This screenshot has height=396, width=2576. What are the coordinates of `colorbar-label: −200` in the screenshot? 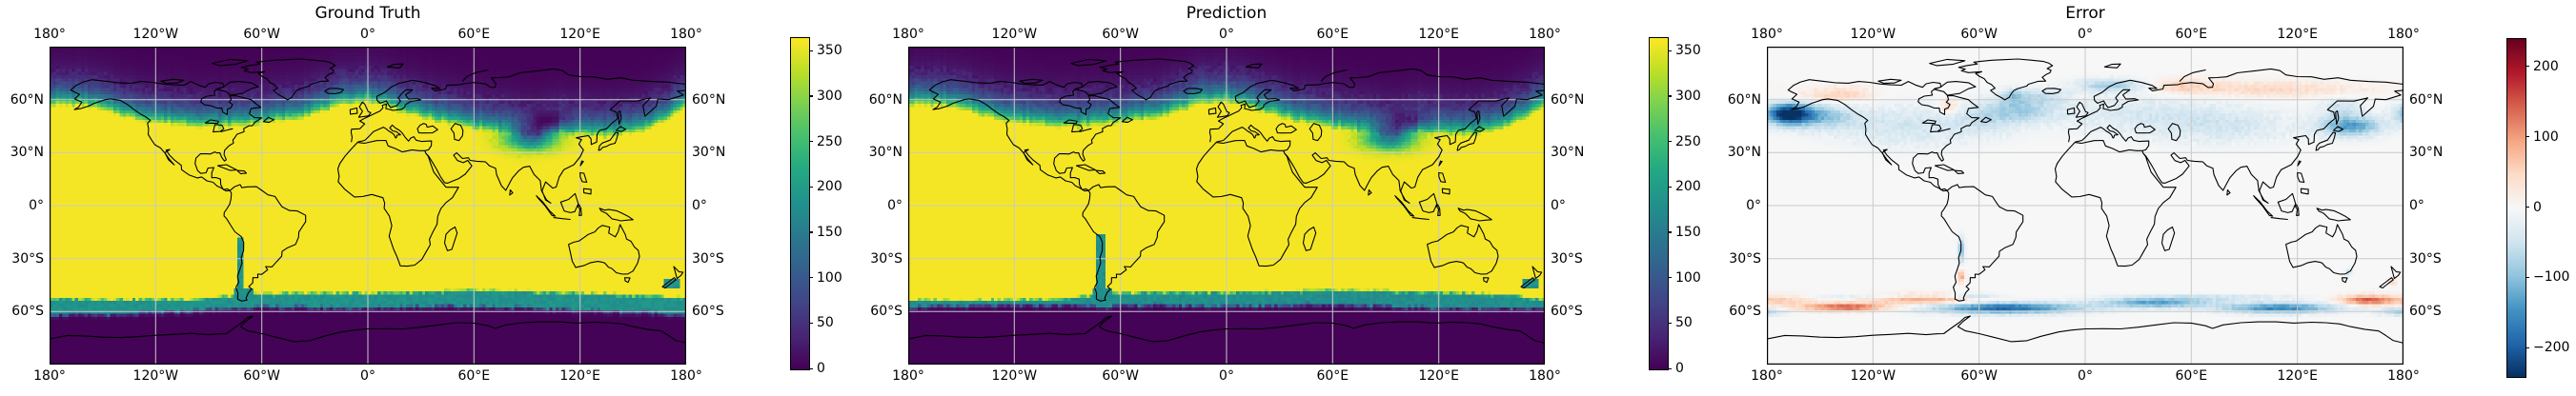 It's located at (2551, 348).